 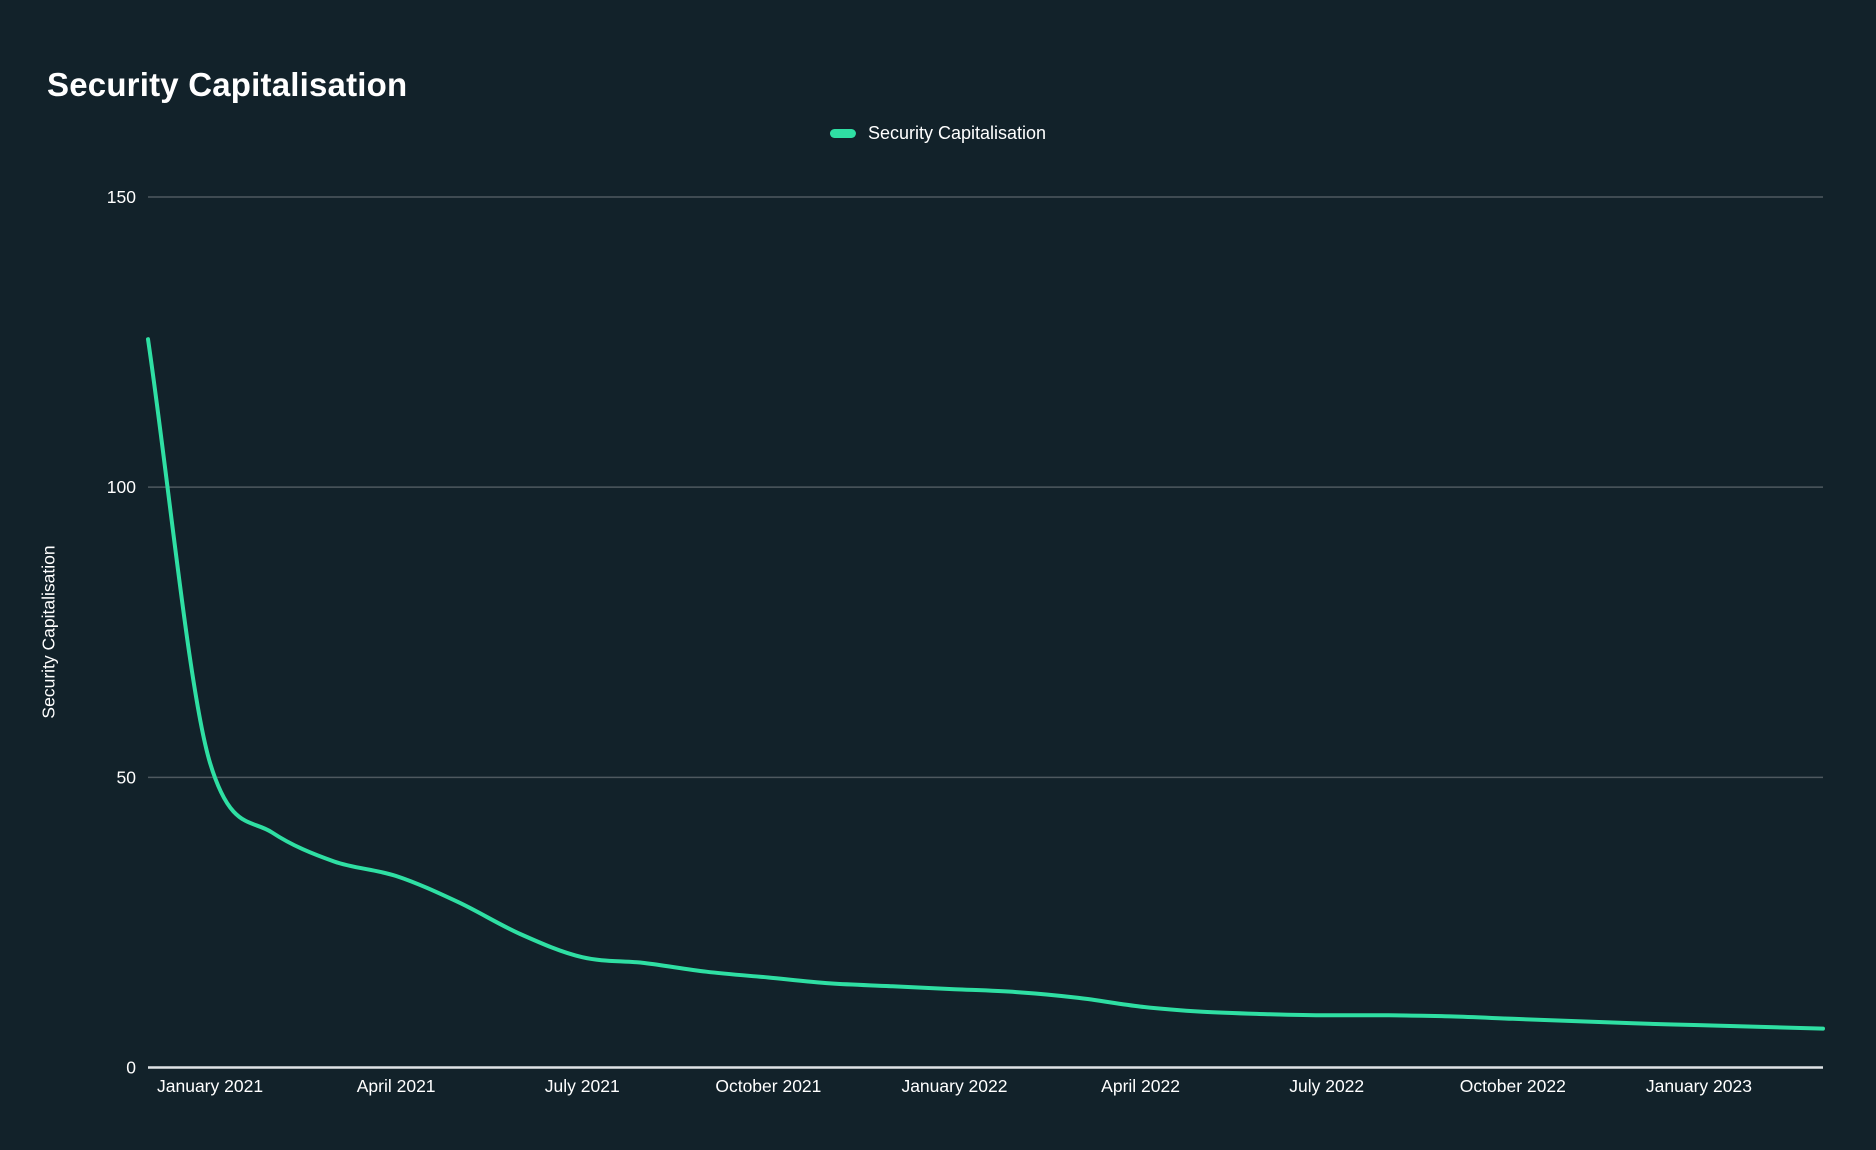 What do you see at coordinates (227, 84) in the screenshot?
I see `chart-title: Security Capitalisation` at bounding box center [227, 84].